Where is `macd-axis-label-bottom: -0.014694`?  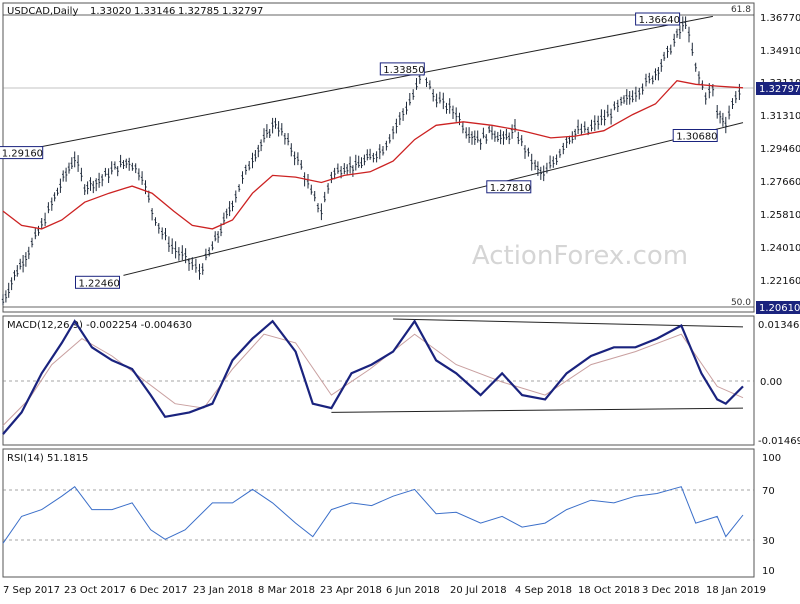
macd-axis-label-bottom: -0.014694 is located at coordinates (779, 441).